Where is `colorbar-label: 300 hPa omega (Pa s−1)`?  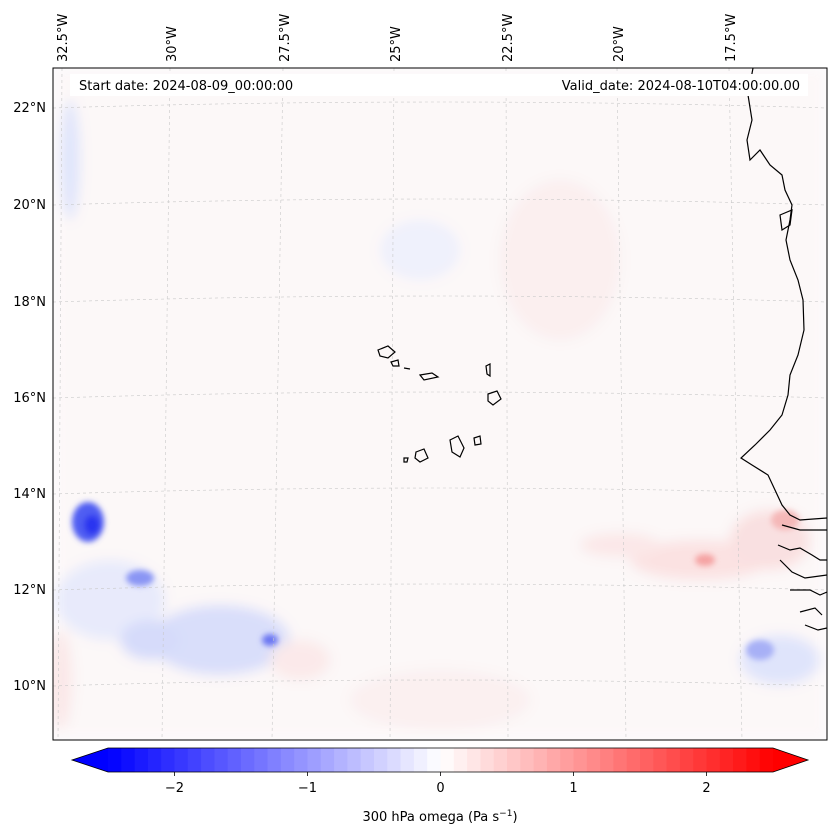
colorbar-label: 300 hPa omega (Pa s−1) is located at coordinates (439, 817).